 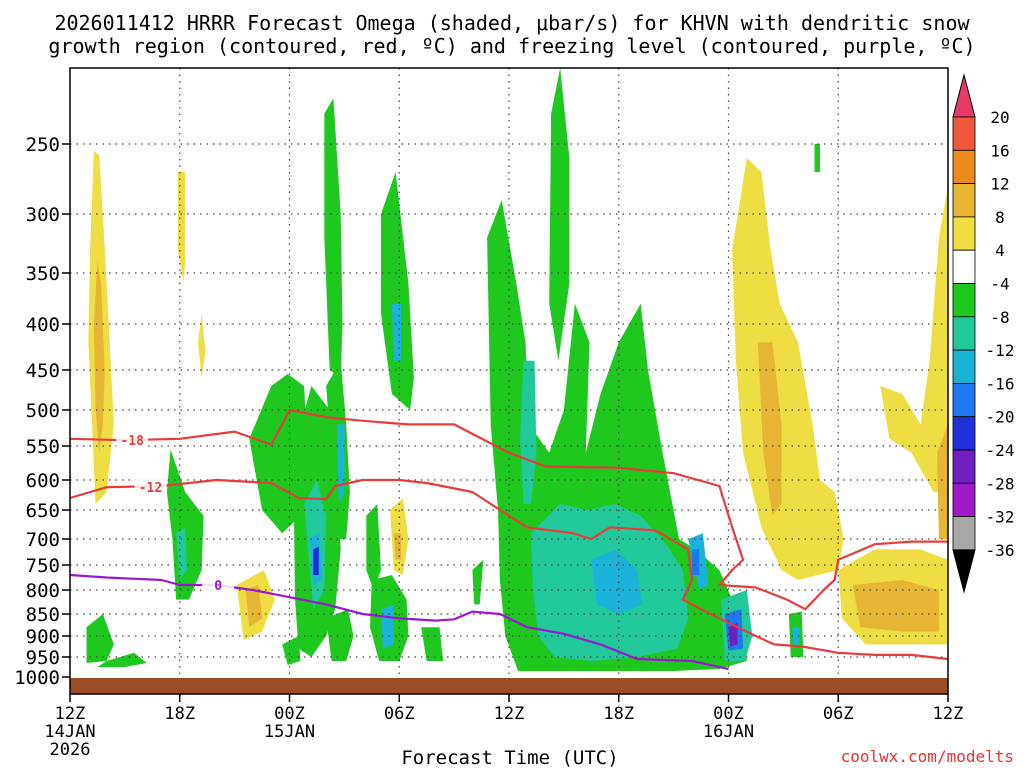 I want to click on freezing-level-label-bg, so click(x=218, y=585).